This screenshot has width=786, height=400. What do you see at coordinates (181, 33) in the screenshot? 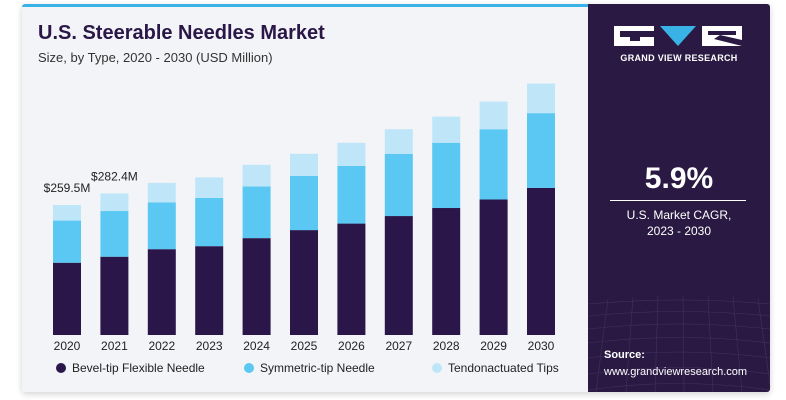
I see `chart-title: U.S. Steerable Needles Market` at bounding box center [181, 33].